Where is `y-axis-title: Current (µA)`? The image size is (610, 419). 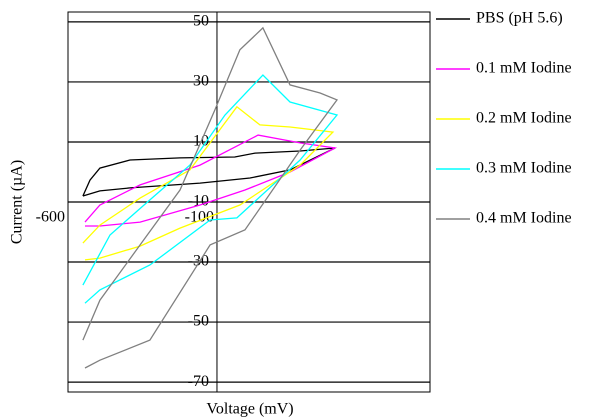
y-axis-title: Current (µA) is located at coordinates (17, 202).